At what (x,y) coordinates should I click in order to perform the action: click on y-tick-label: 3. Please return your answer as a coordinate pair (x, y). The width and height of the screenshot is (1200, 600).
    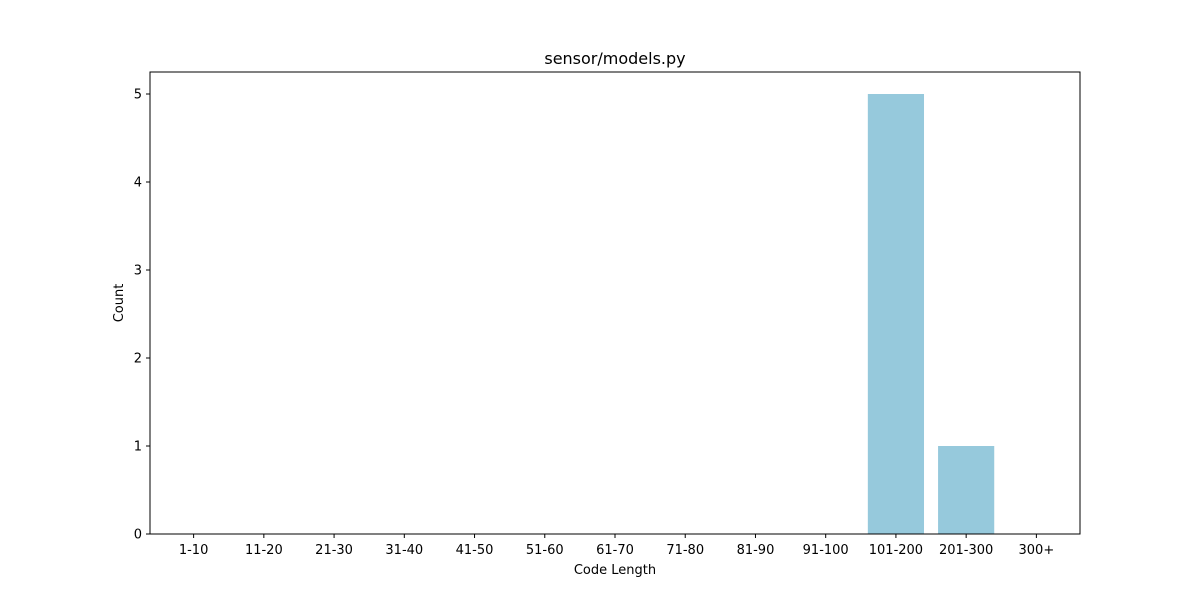
    Looking at the image, I should click on (138, 271).